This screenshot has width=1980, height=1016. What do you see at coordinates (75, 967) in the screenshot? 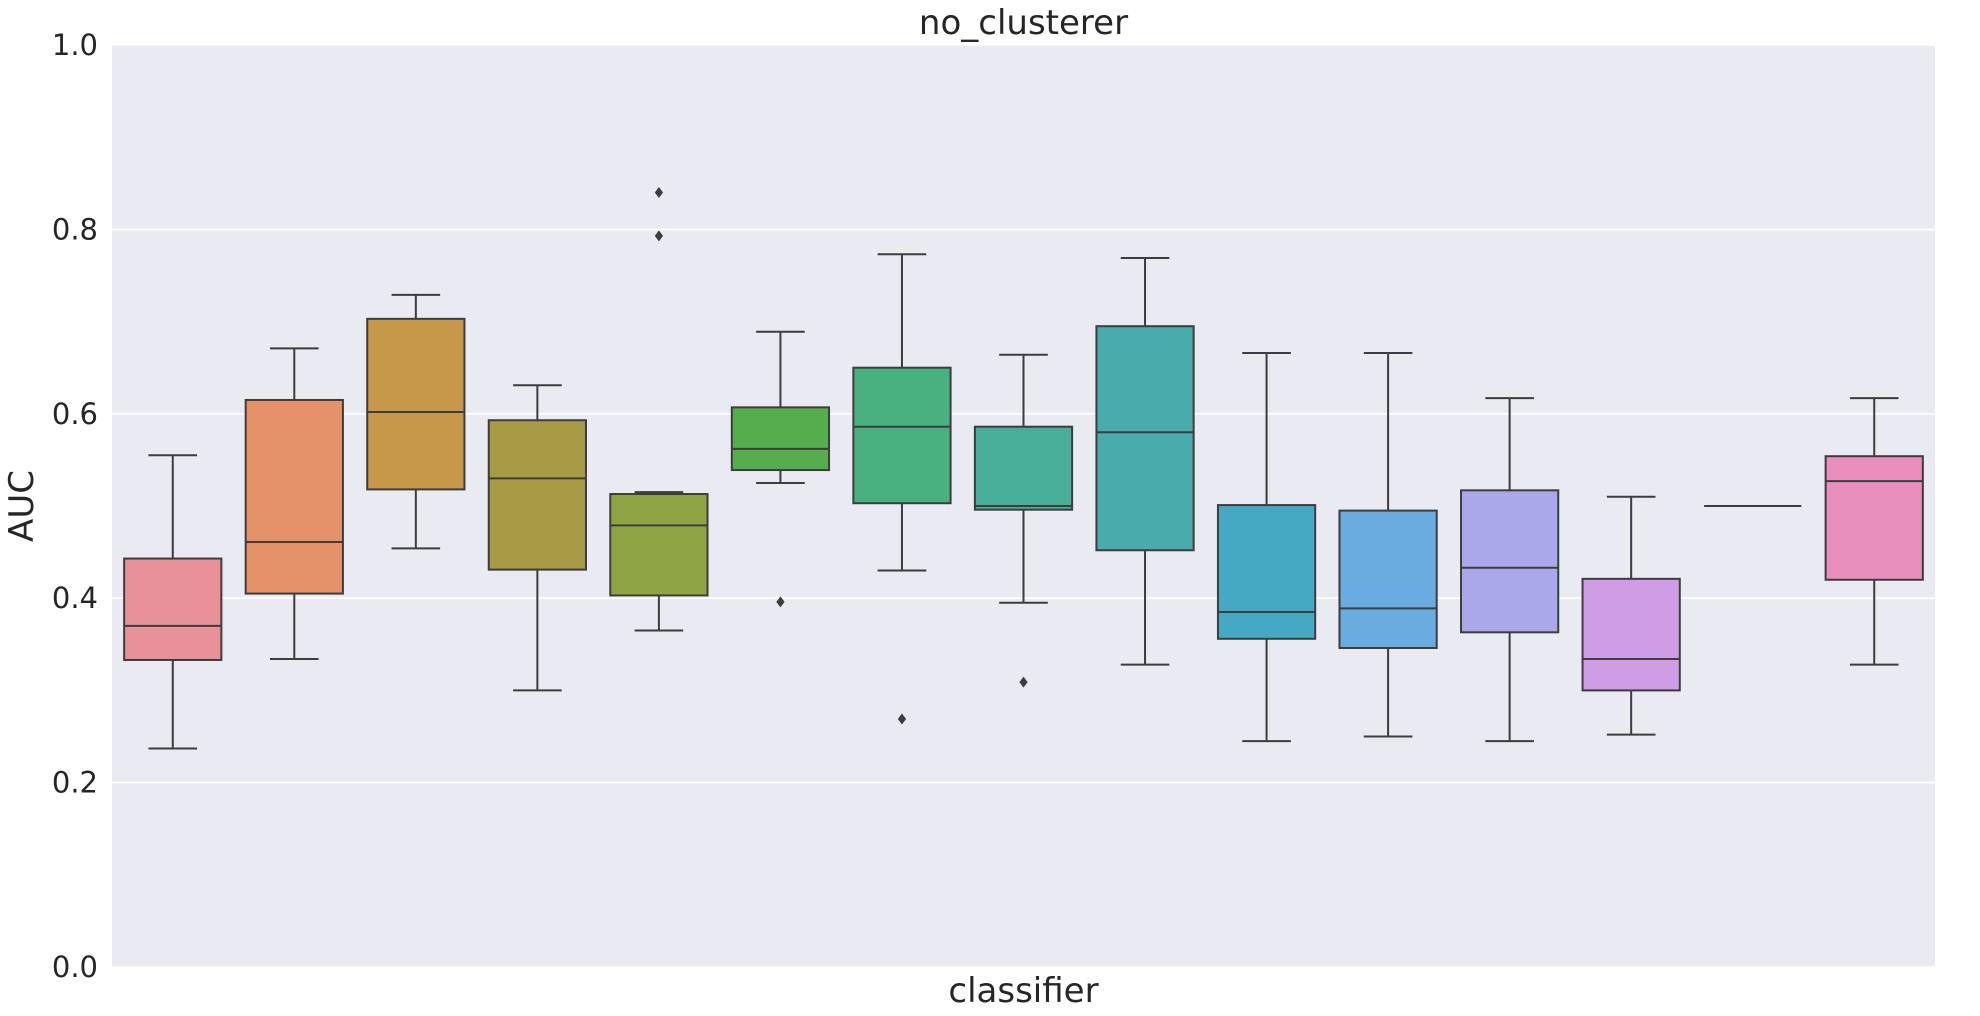
I see `y-tick-label: 0.0` at bounding box center [75, 967].